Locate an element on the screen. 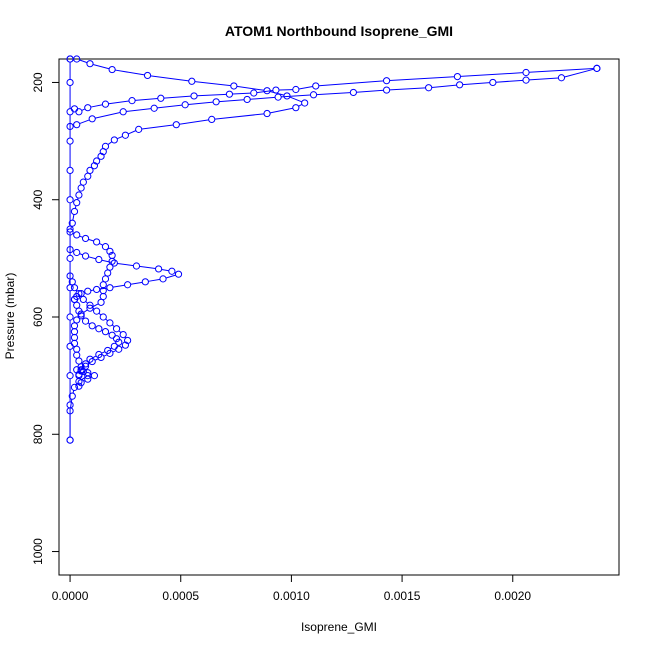  x-axis-label: Isoprene_GMI is located at coordinates (339, 627).